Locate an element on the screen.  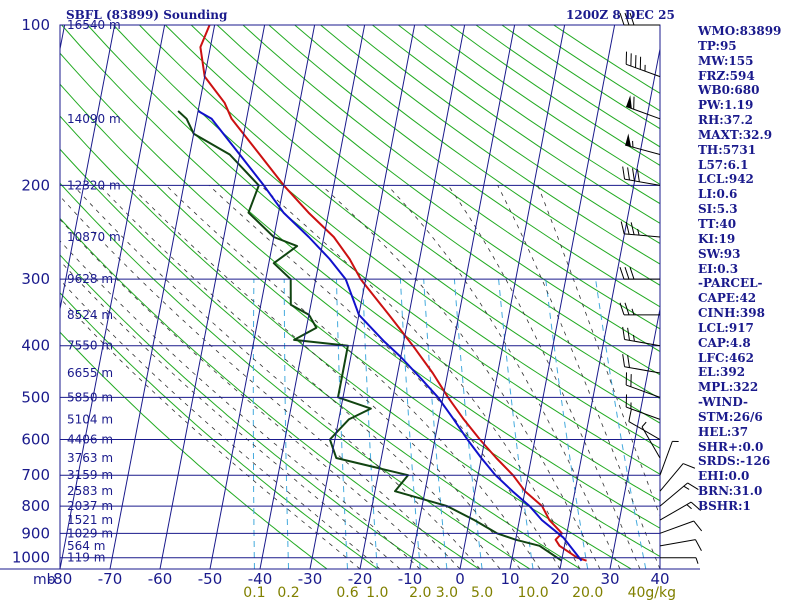
index-item: BRN:31.0 is located at coordinates (730, 491).